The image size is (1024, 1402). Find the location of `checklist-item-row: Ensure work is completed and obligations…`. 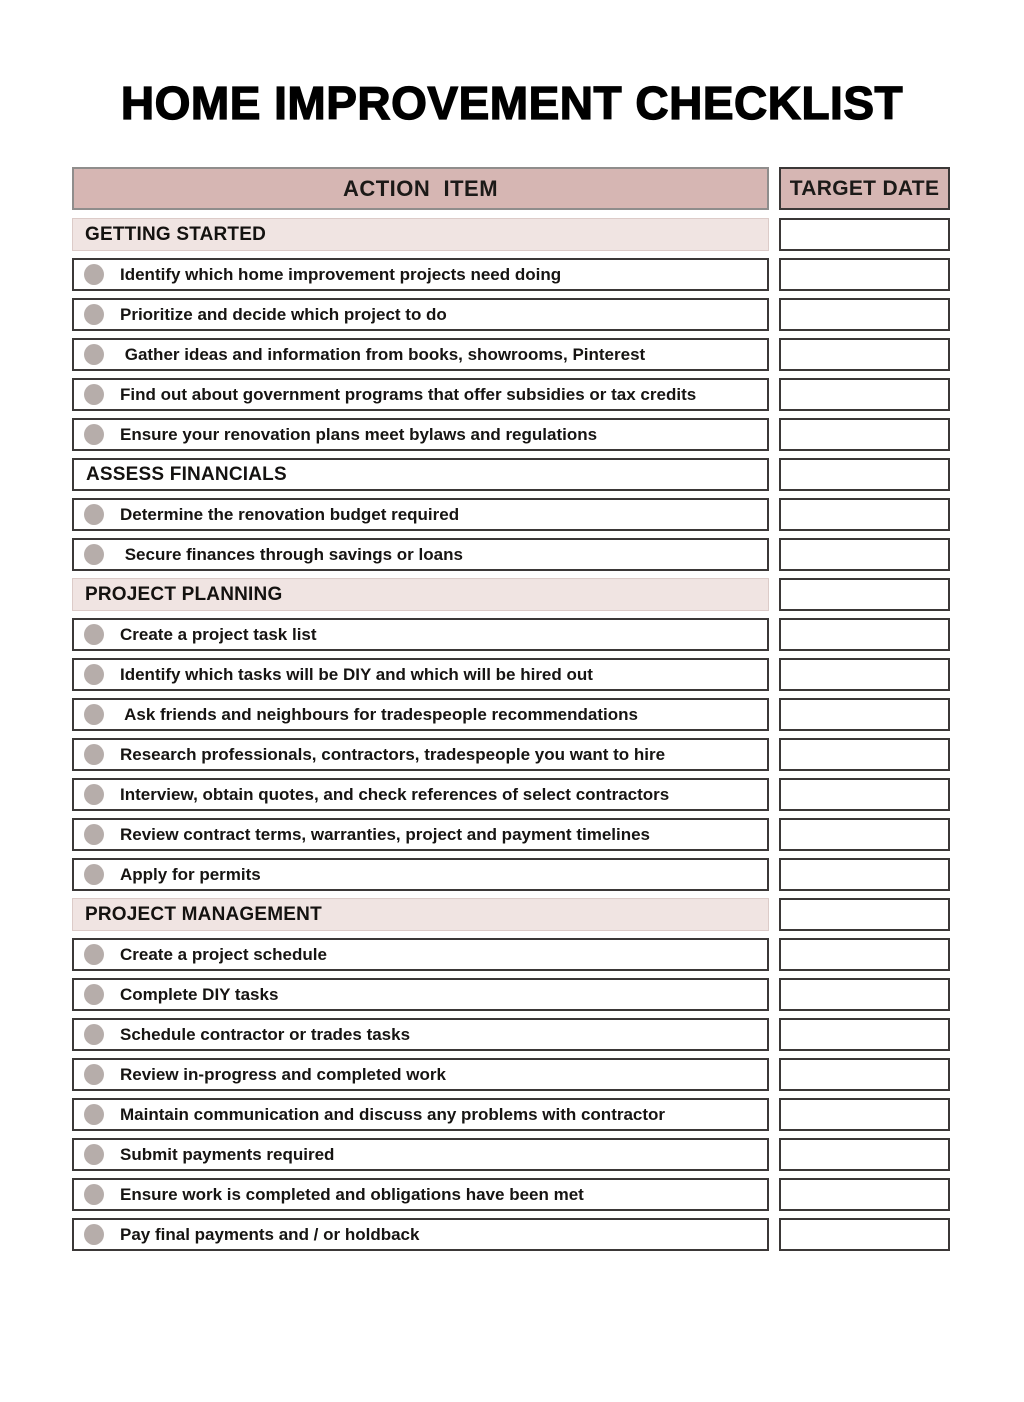

checklist-item-row: Ensure work is completed and obligations… is located at coordinates (511, 1195).